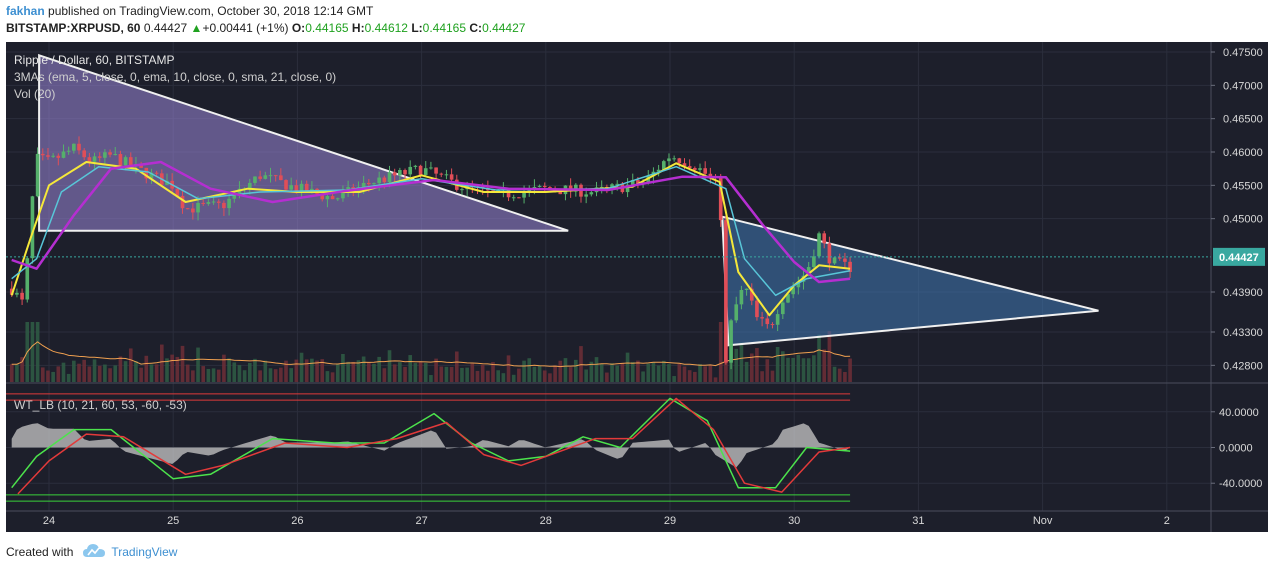 Image resolution: width=1274 pixels, height=569 pixels. Describe the element at coordinates (1239, 413) in the screenshot. I see `wt-tick-label: 40.0000` at that location.